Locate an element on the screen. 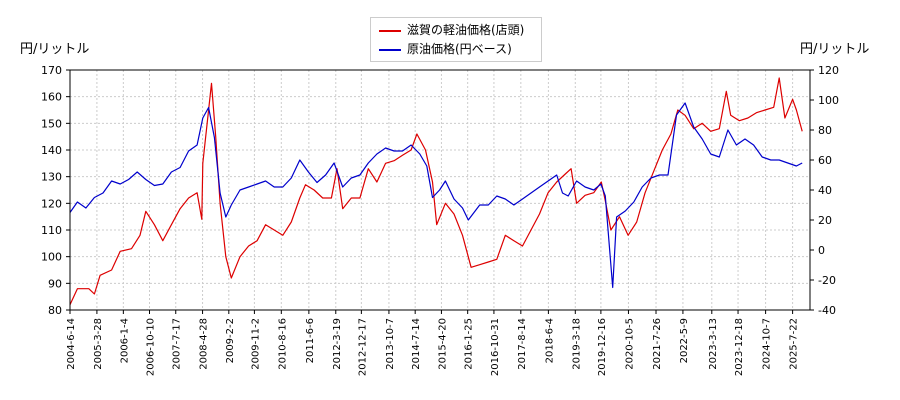  legend-item-diesel: 滋賀の軽油価格(店頭) is located at coordinates (451, 30).